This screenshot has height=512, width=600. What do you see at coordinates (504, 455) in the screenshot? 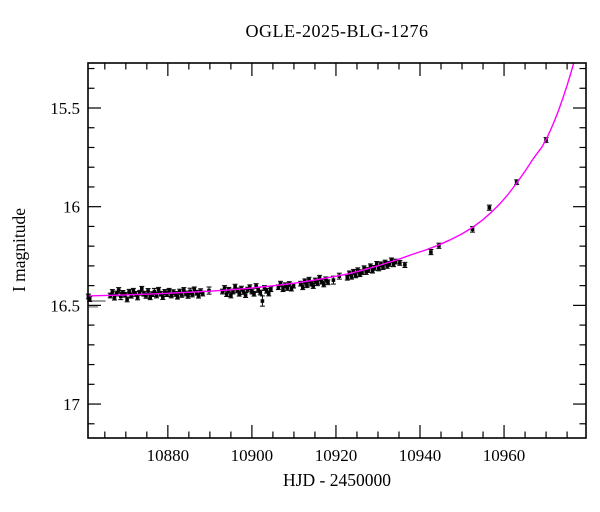
I see `x-tick-label: 10960` at bounding box center [504, 455].